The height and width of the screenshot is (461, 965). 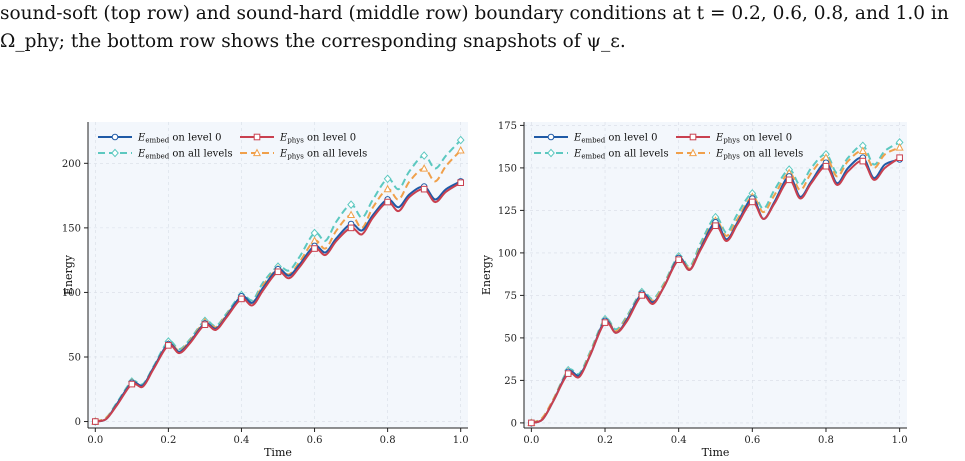 What do you see at coordinates (507, 211) in the screenshot?
I see `y-tick-label: 125` at bounding box center [507, 211].